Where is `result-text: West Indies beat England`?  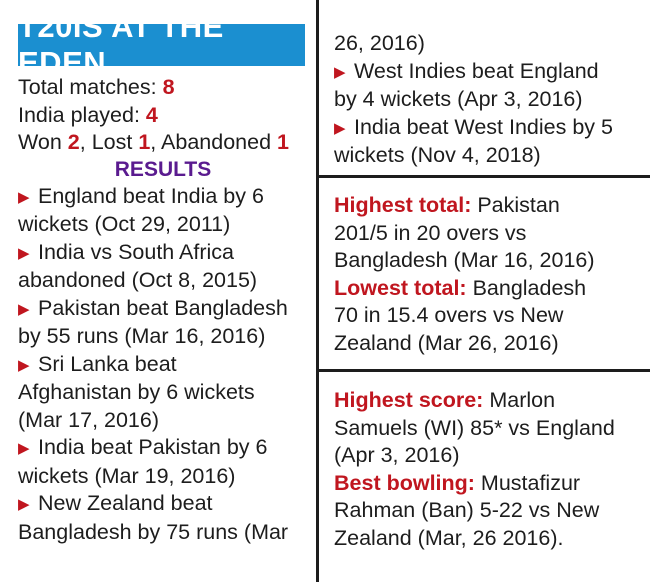 result-text: West Indies beat England is located at coordinates (476, 70).